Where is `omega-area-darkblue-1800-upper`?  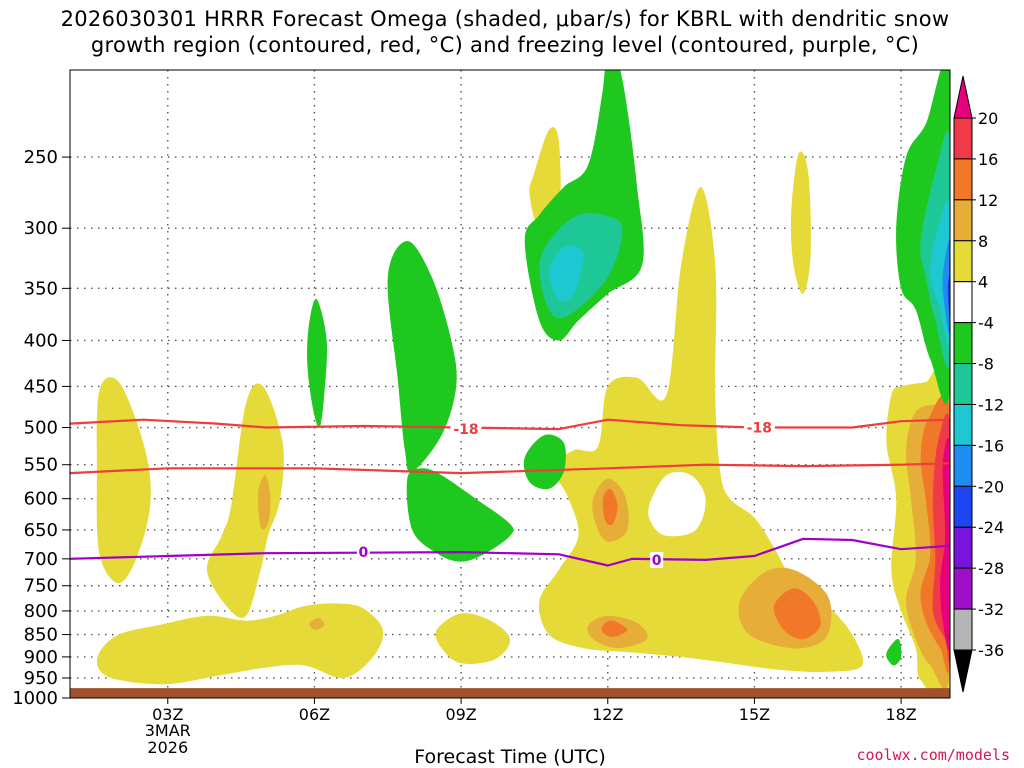 omega-area-darkblue-1800-upper is located at coordinates (948, 298).